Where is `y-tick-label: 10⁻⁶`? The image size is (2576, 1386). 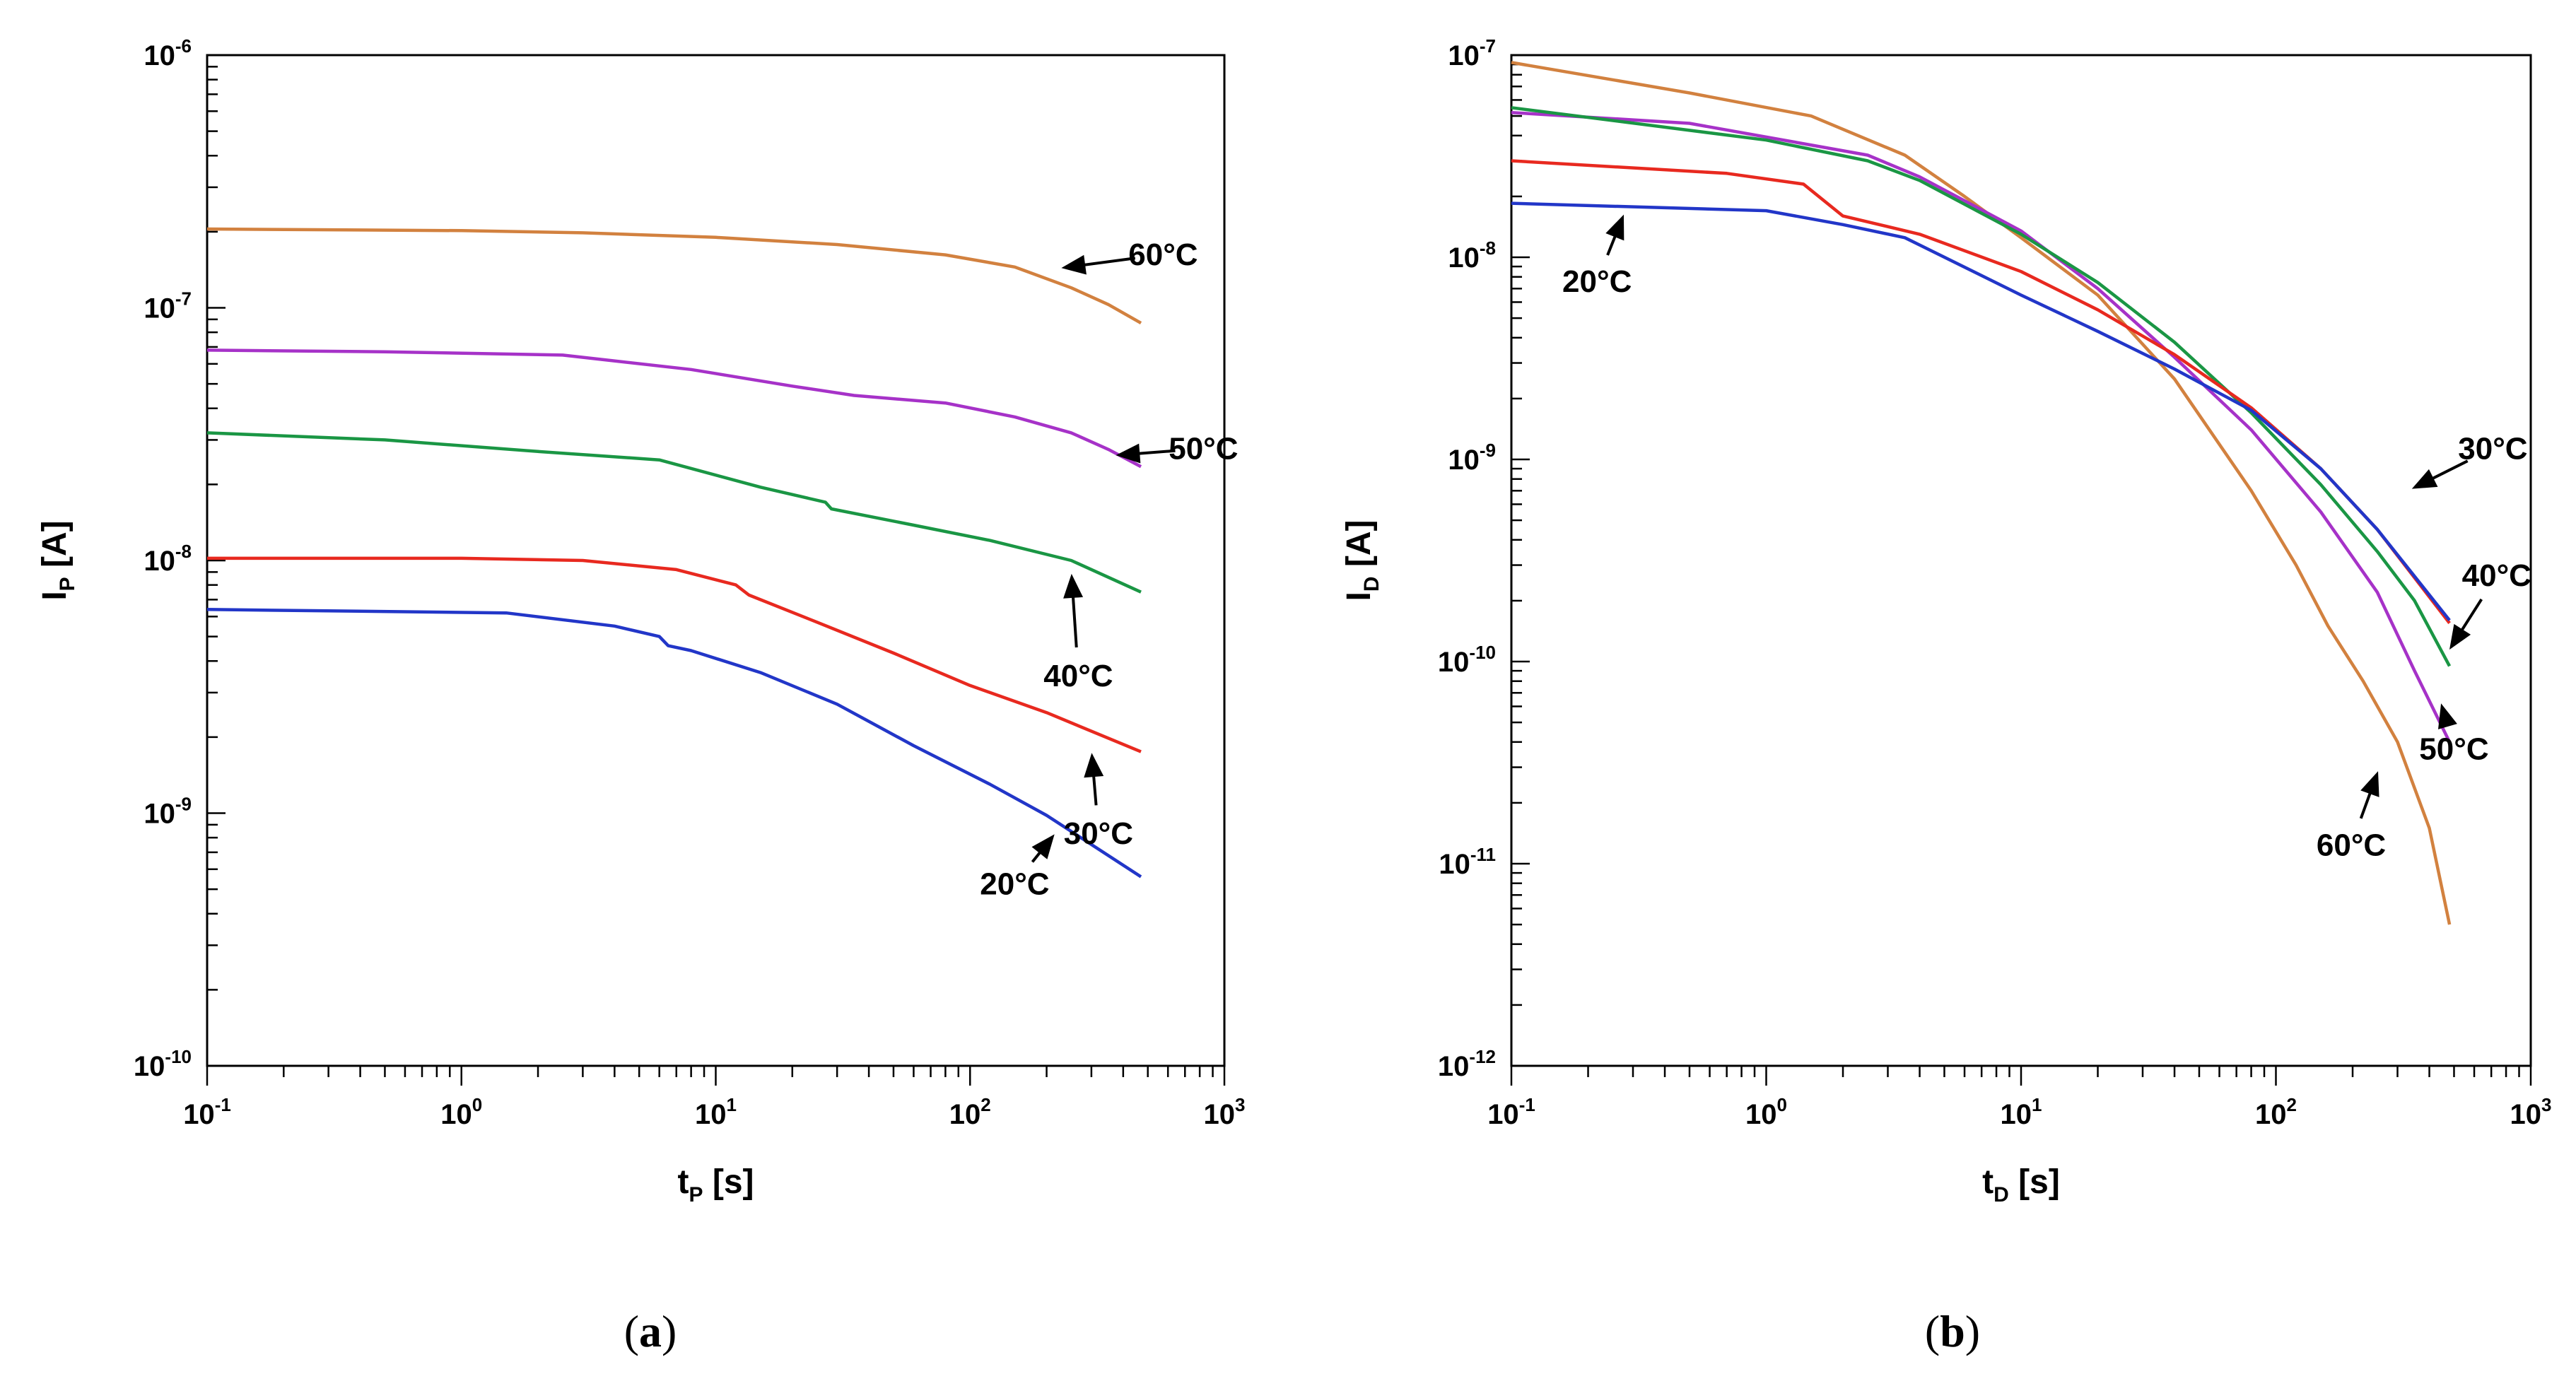
y-tick-label: 10⁻⁶ is located at coordinates (168, 53).